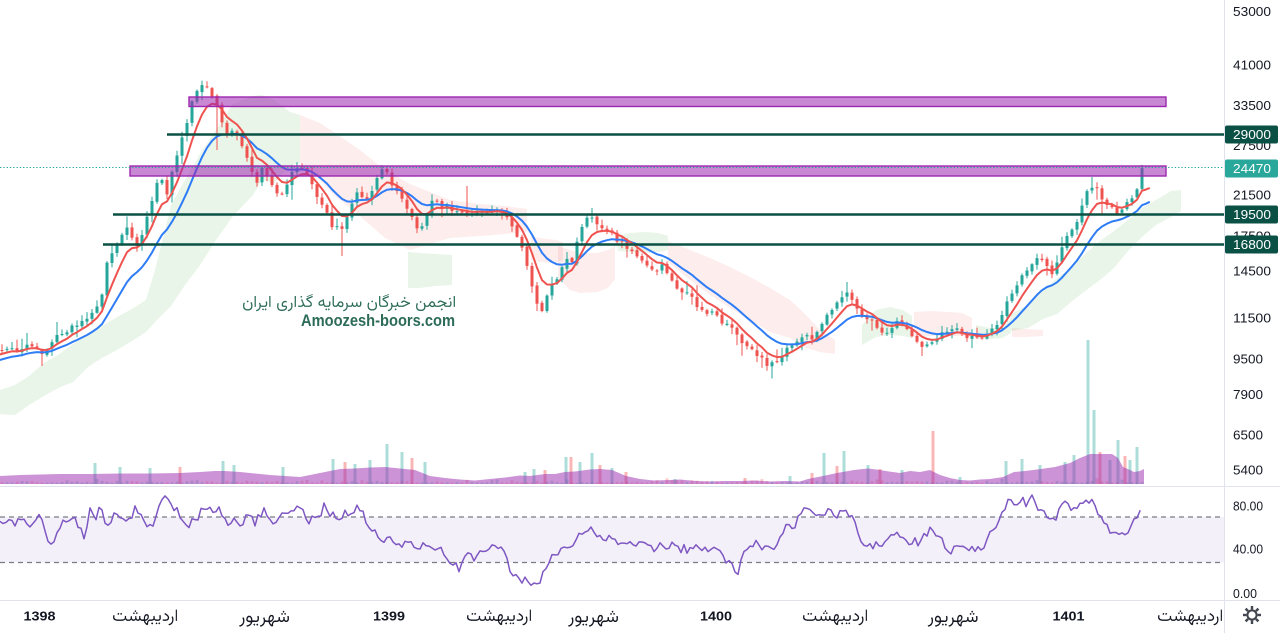 The image size is (1280, 638). I want to click on svg-text: 9500, so click(1248, 359).